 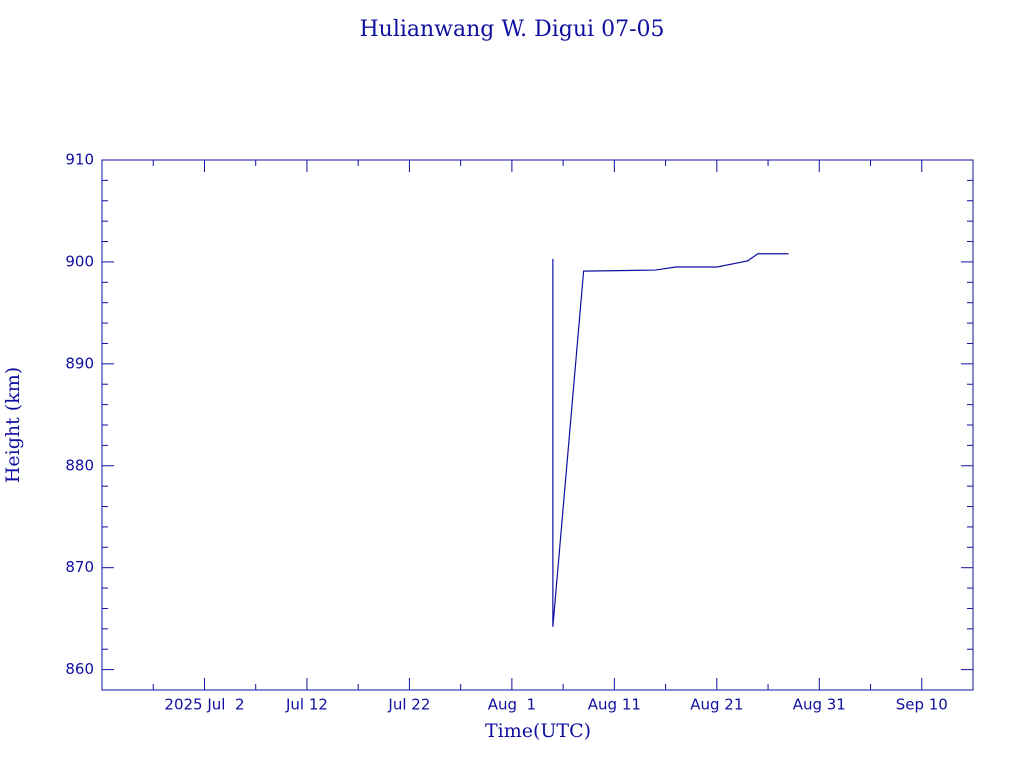 I want to click on y-tick-label: 860, so click(x=79, y=669).